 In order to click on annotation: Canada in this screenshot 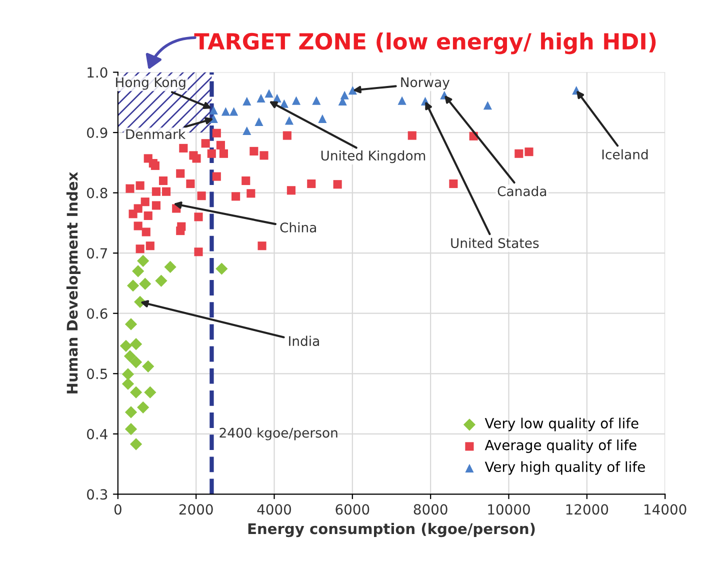, I will do `click(522, 191)`.